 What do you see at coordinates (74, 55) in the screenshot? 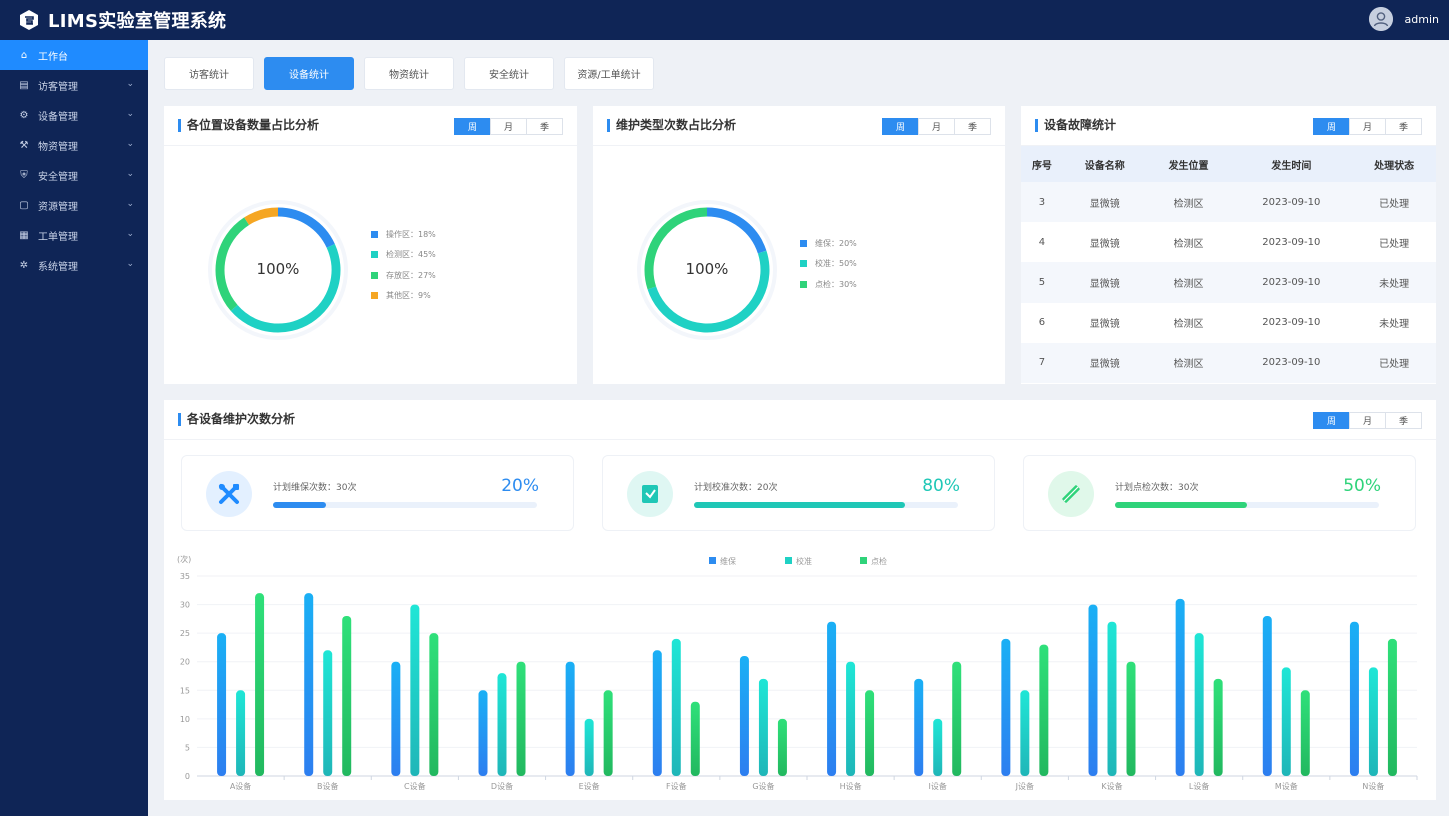
I see `sidebar-item: ⌂ 工作台` at bounding box center [74, 55].